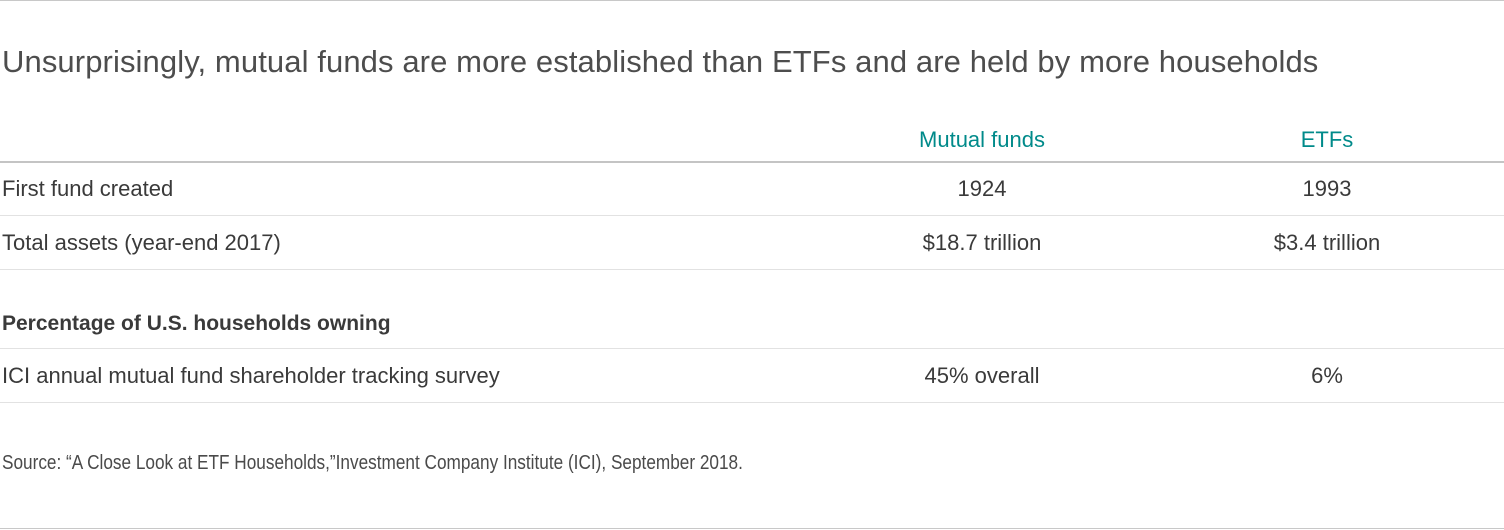  I want to click on cell-total-assets-mutual-funds: $18.7 trillion, so click(982, 242).